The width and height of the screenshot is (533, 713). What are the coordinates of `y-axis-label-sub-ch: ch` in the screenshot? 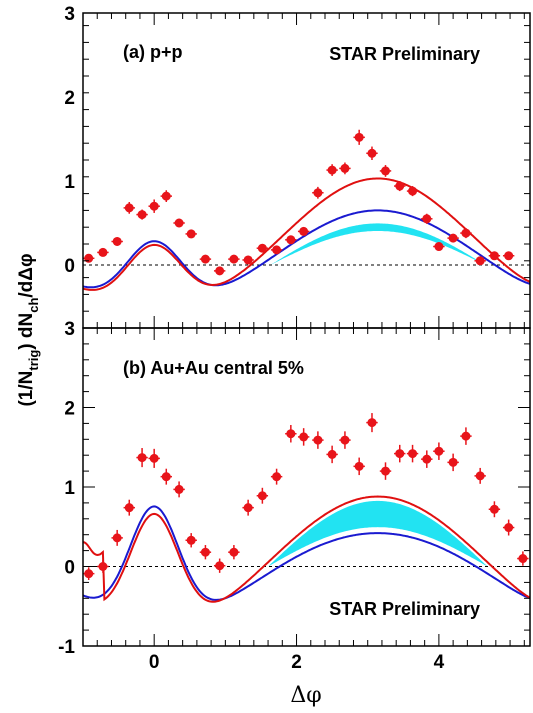 It's located at (33, 305).